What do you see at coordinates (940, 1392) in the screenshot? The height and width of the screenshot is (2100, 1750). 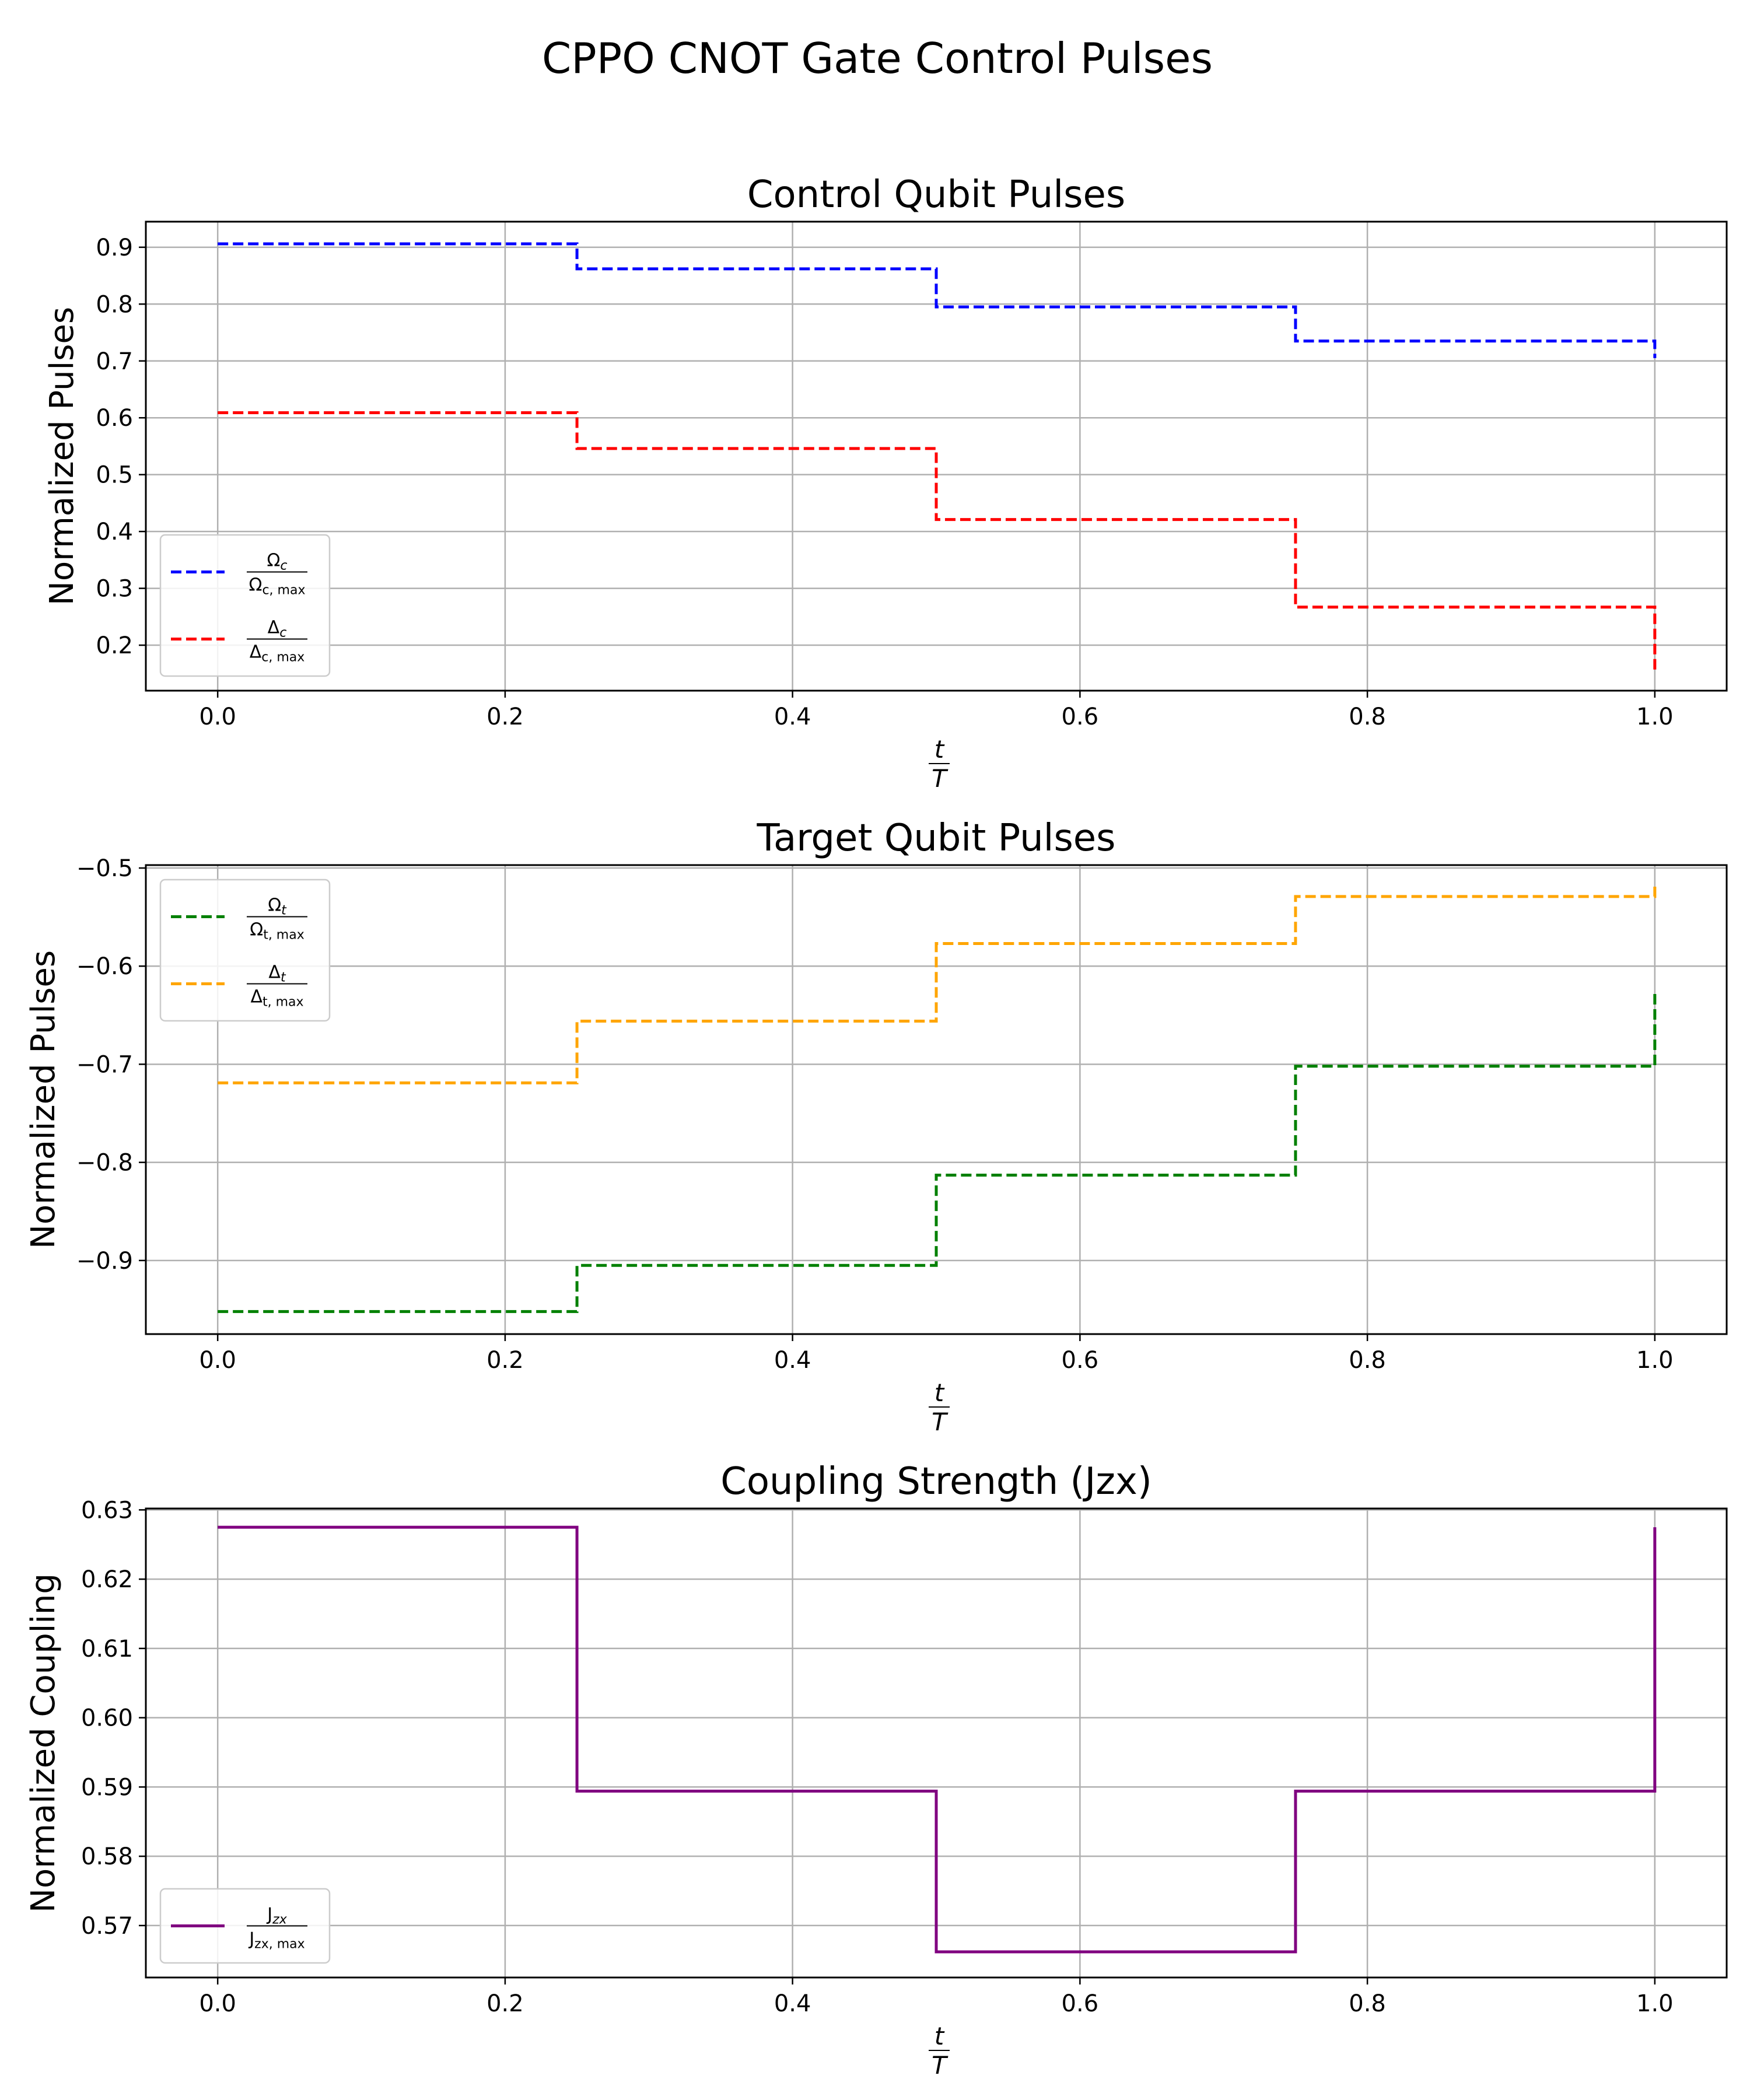 I see `target-x-label-numerator: t` at bounding box center [940, 1392].